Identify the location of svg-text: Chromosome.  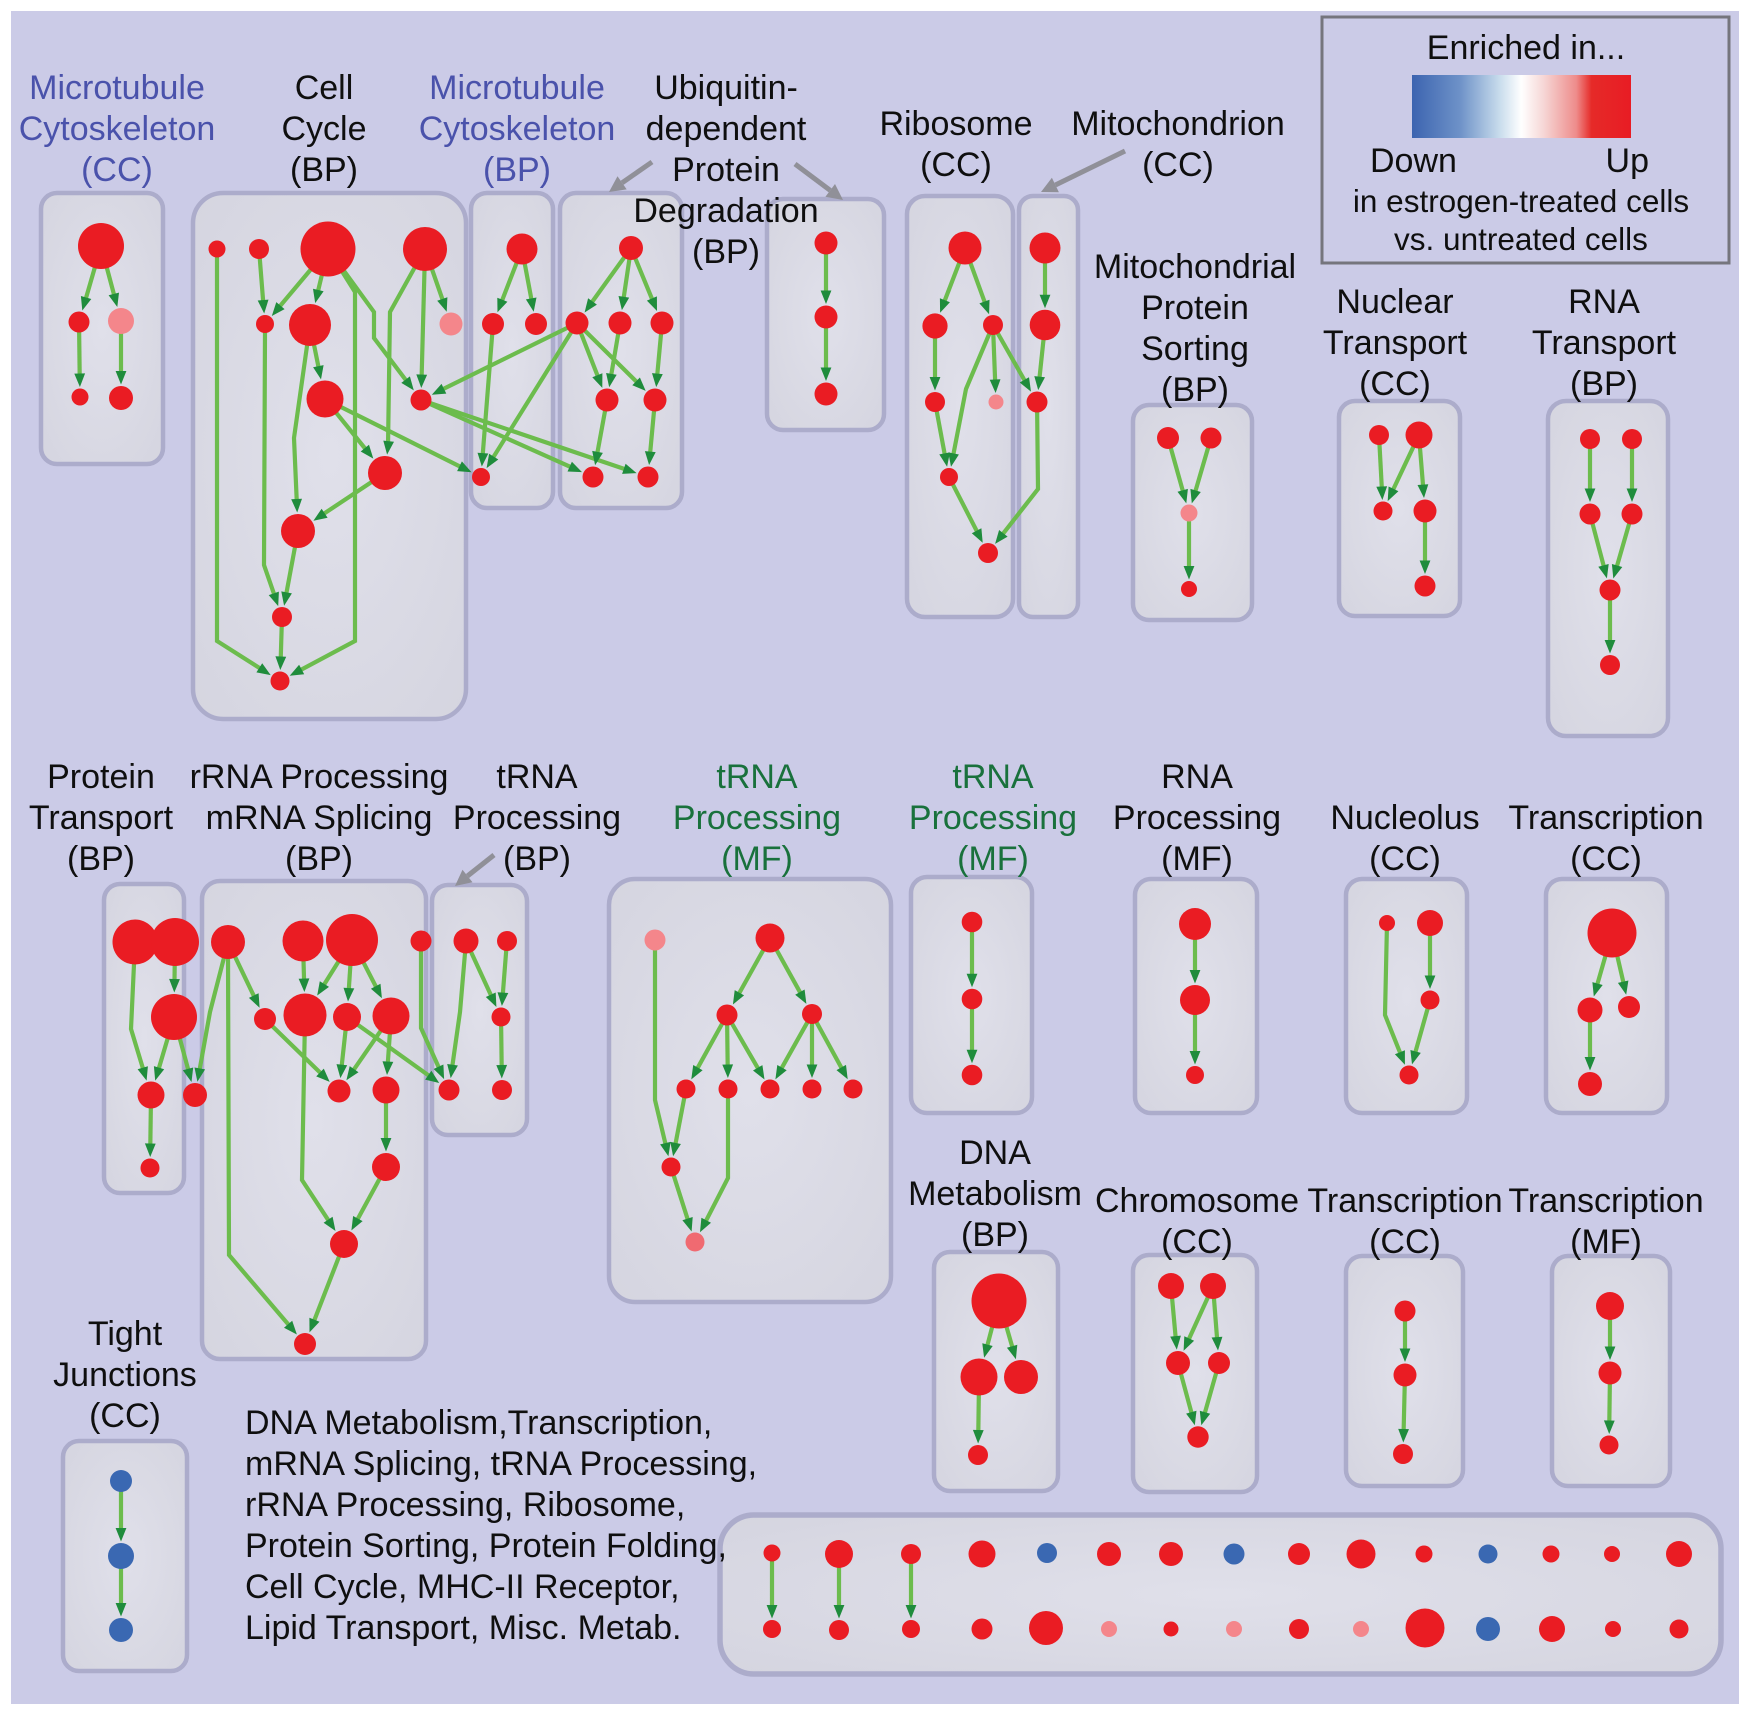
(1197, 1201).